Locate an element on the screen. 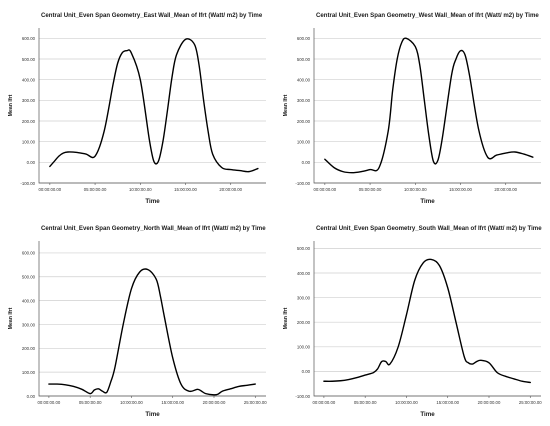  chart-2-y-axis-title: Mean Ifrt is located at coordinates (11, 318).